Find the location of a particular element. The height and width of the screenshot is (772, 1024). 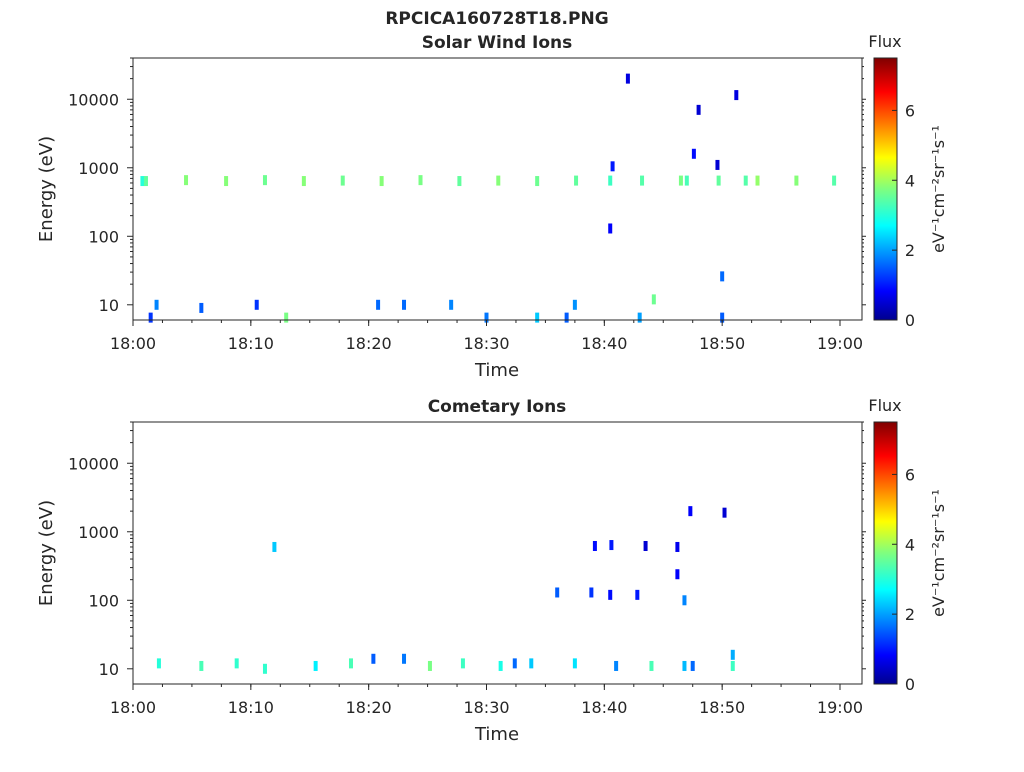

panel-2-title: Cometary Ions is located at coordinates (497, 407).